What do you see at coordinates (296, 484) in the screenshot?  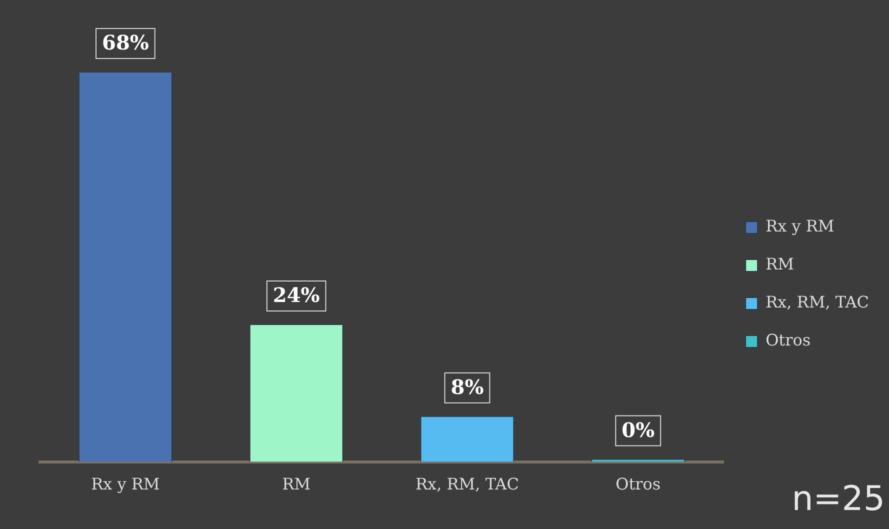 I see `x-tick-label: RM` at bounding box center [296, 484].